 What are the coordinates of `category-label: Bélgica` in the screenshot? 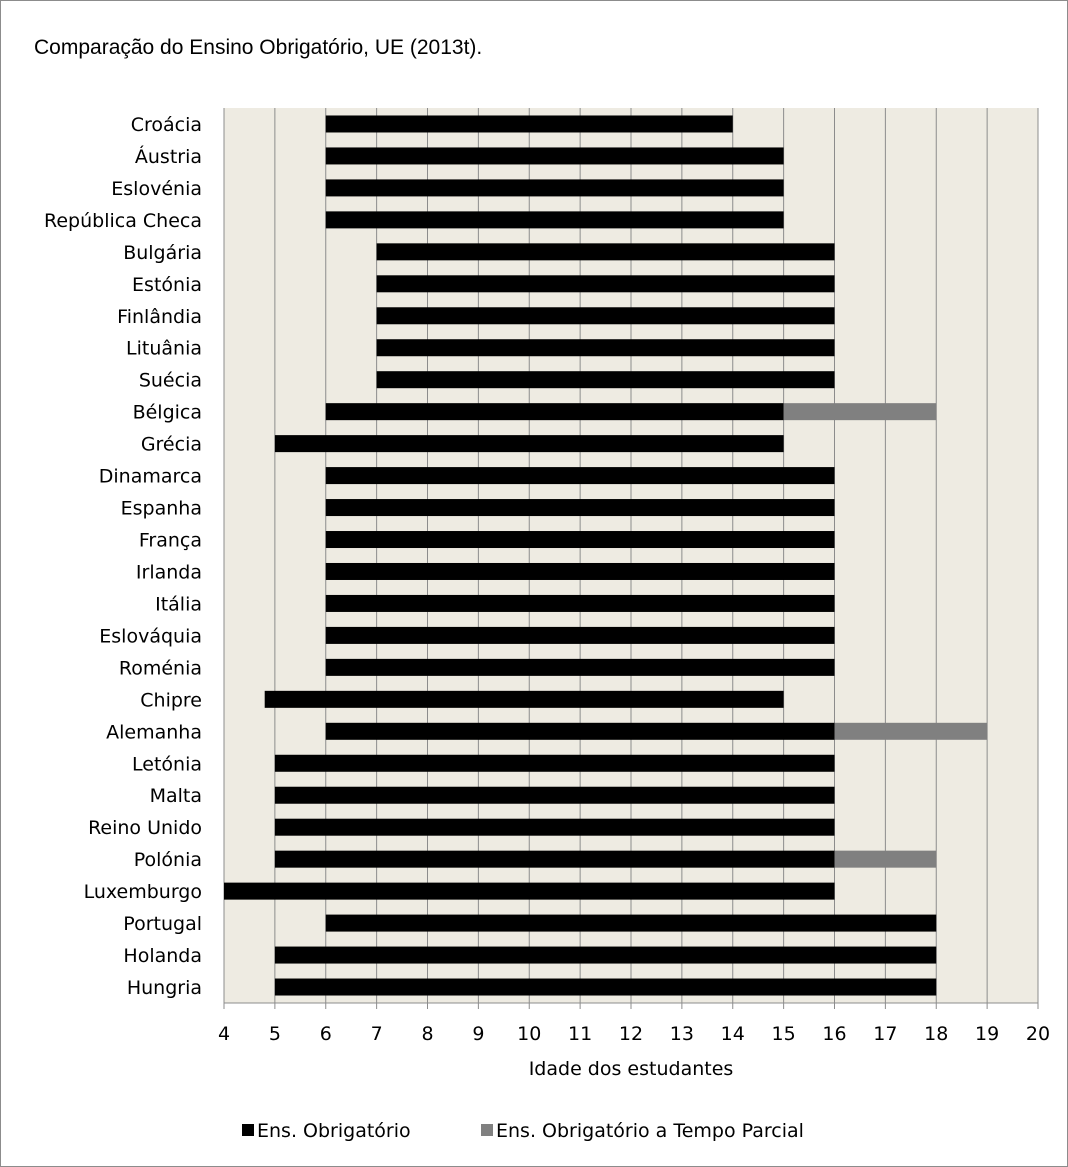 It's located at (167, 413).